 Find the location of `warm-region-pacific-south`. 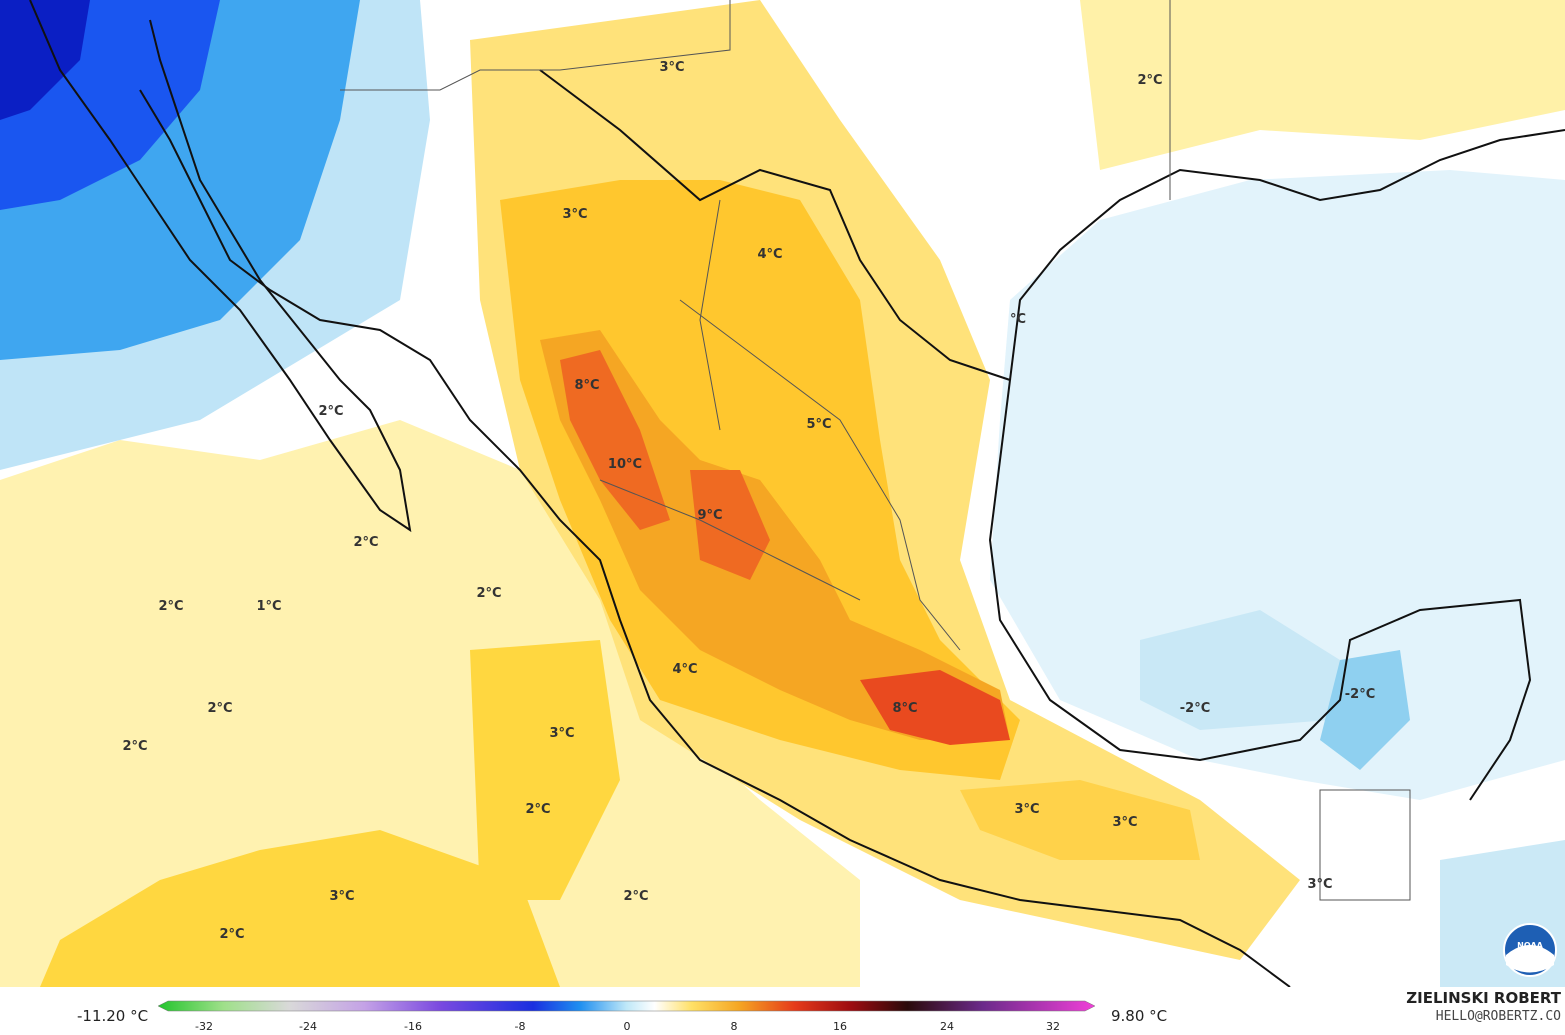

warm-region-pacific-south is located at coordinates (300, 908).